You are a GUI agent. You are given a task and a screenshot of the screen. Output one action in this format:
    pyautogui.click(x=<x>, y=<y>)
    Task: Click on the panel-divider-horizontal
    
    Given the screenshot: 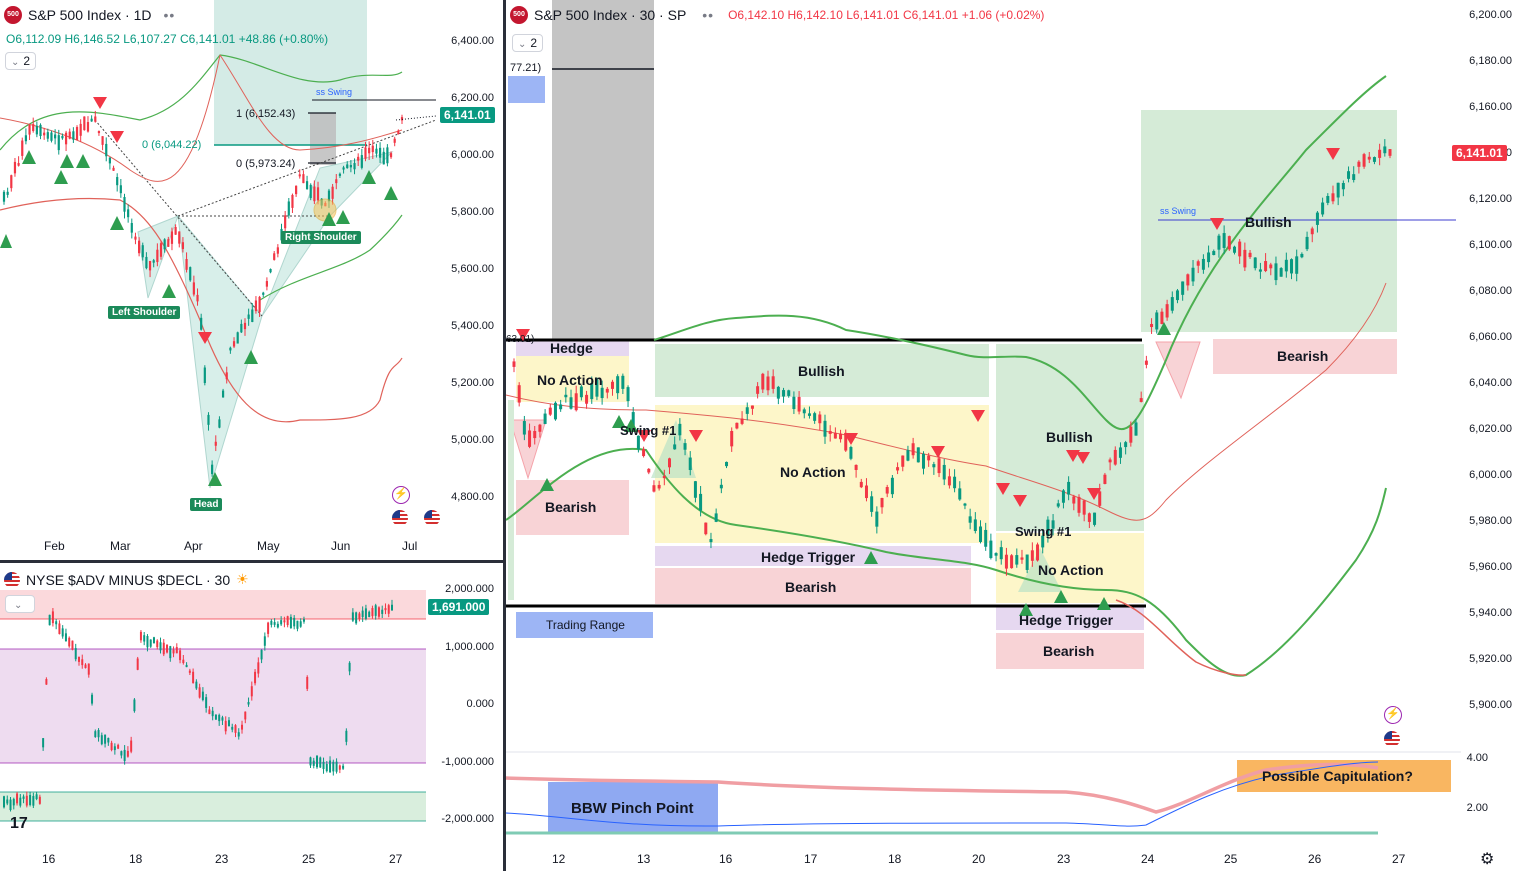 What is the action you would take?
    pyautogui.click(x=252, y=561)
    